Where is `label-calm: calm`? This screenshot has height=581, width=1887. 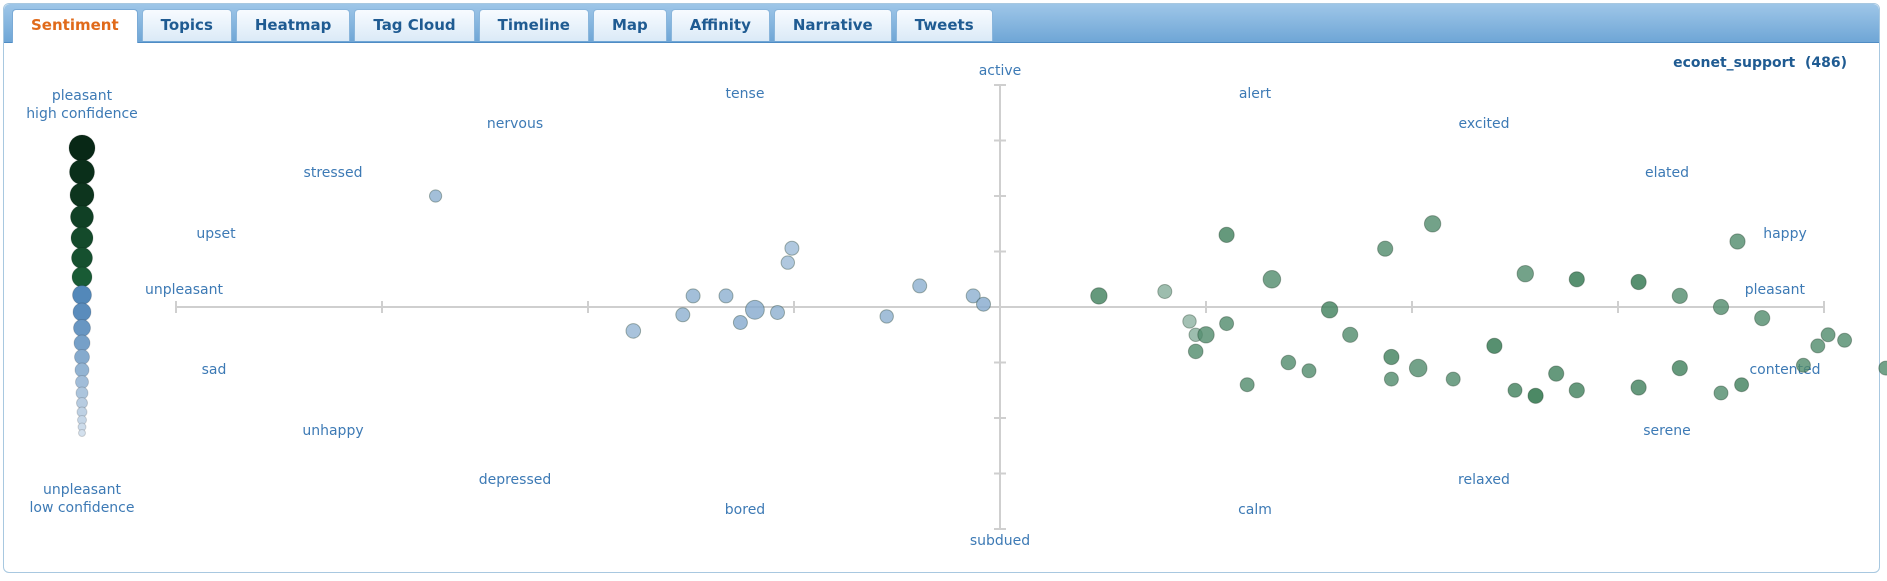 label-calm: calm is located at coordinates (1255, 510).